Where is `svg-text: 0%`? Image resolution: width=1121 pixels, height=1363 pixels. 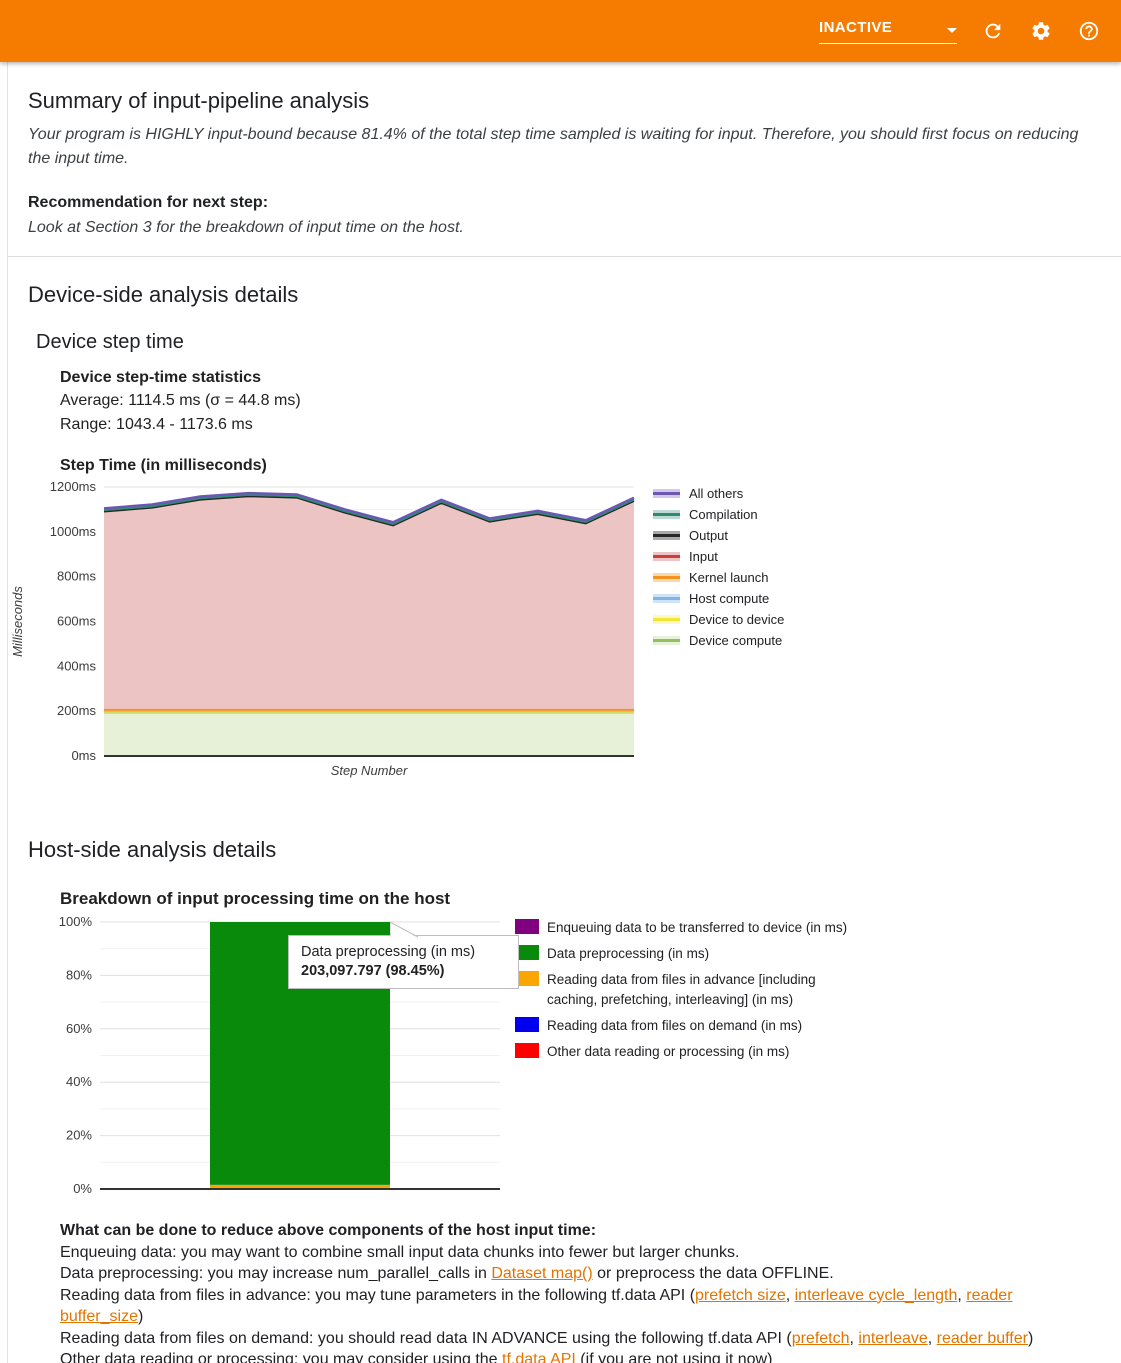 svg-text: 0% is located at coordinates (82, 1188).